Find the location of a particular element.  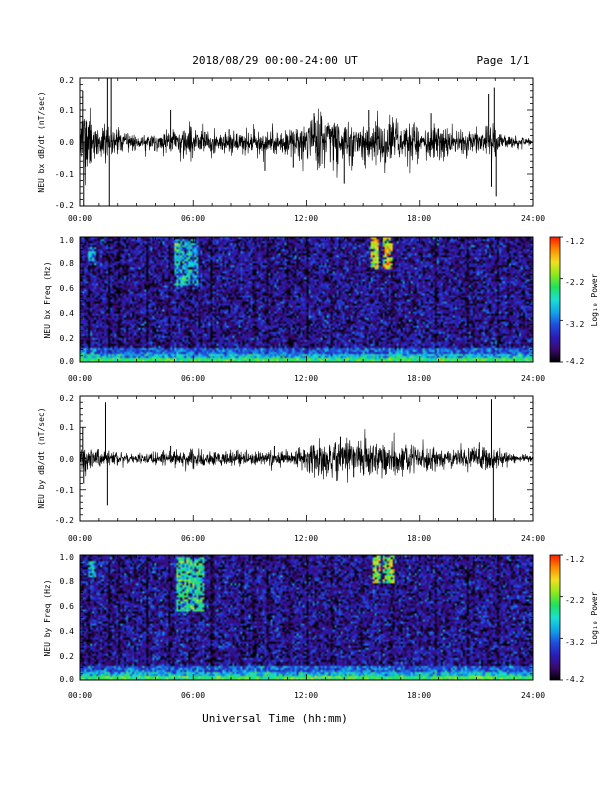

by-waveform-ytick-labels: 0.2 0.1 0.0 -0.1 -0.2 is located at coordinates (64, 459).